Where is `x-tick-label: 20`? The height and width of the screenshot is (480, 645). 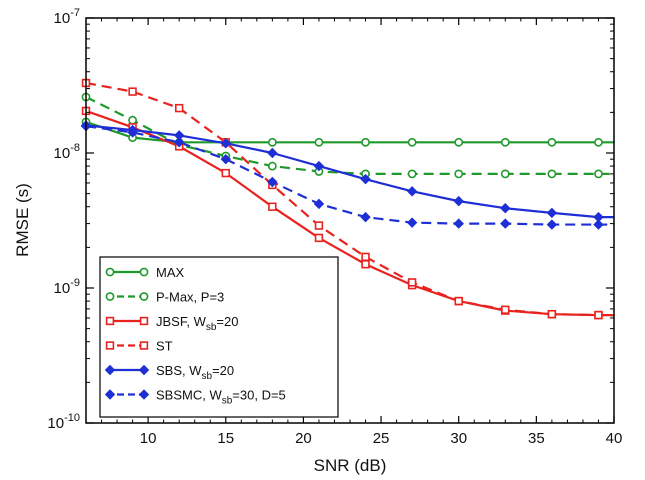
x-tick-label: 20 is located at coordinates (303, 438).